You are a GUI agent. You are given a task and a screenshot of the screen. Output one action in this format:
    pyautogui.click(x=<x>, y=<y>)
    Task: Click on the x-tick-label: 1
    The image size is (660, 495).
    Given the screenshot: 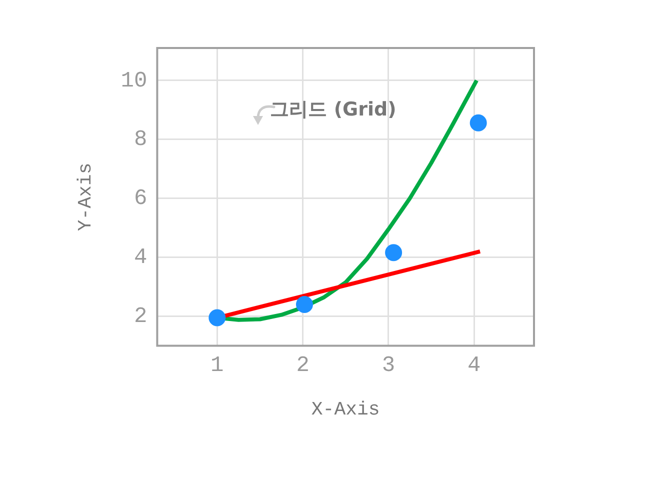 What is the action you would take?
    pyautogui.click(x=217, y=365)
    